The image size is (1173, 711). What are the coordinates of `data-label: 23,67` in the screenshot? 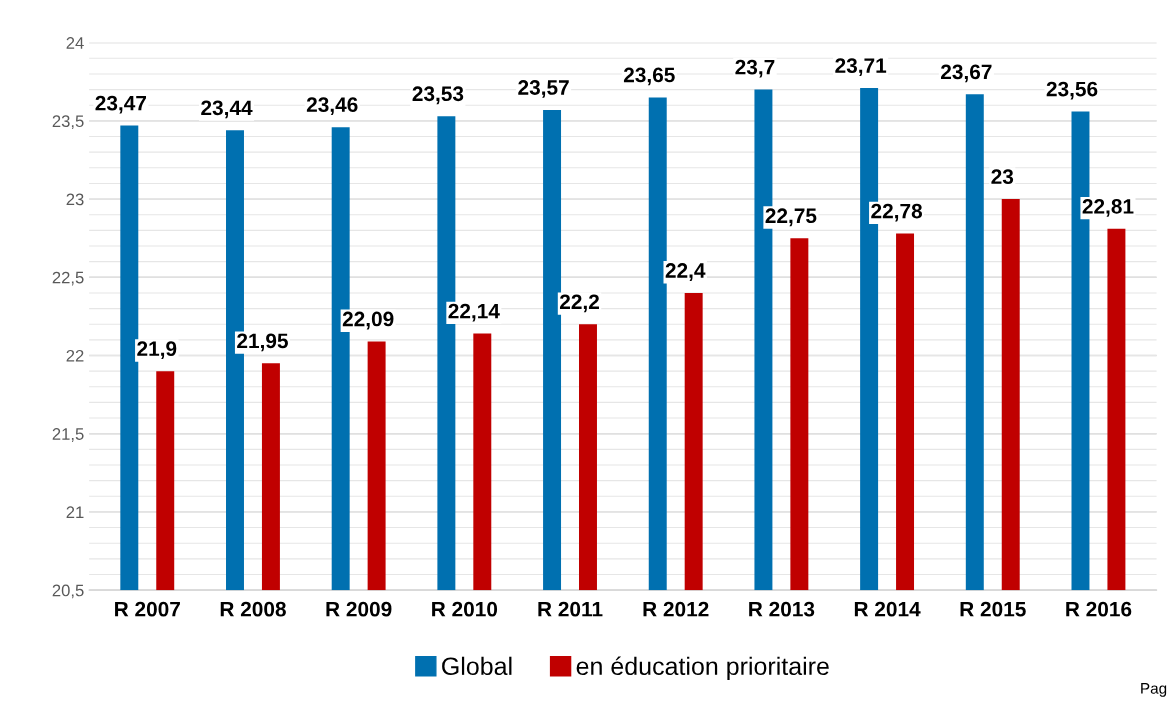 It's located at (966, 73).